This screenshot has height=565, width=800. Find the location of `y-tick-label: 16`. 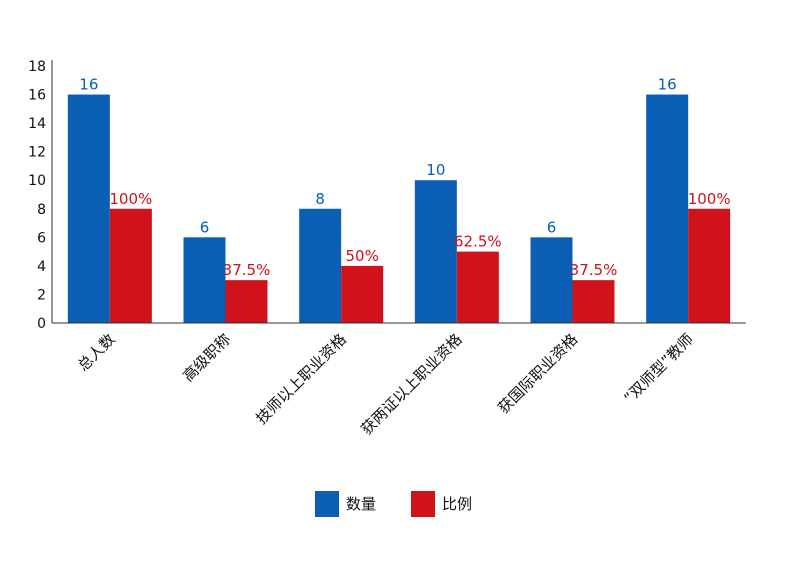

y-tick-label: 16 is located at coordinates (37, 96).